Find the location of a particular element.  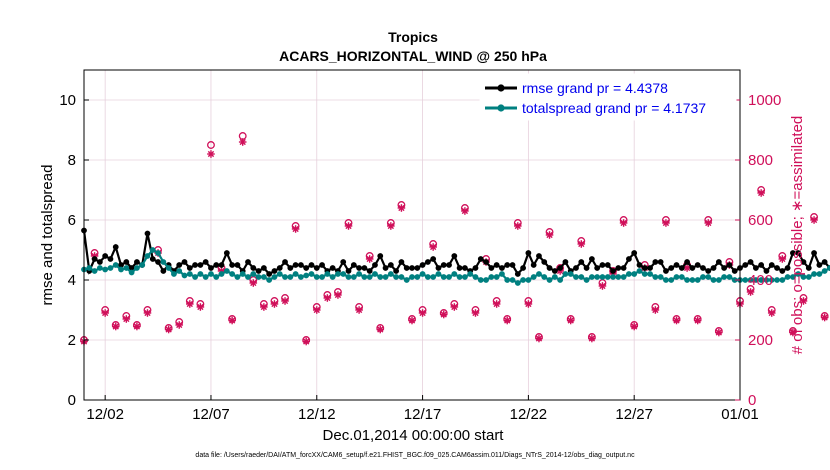

x-axis: 12/02 12/07 12/12 12/17 12/22 12/27 01/01 is located at coordinates (422, 409).